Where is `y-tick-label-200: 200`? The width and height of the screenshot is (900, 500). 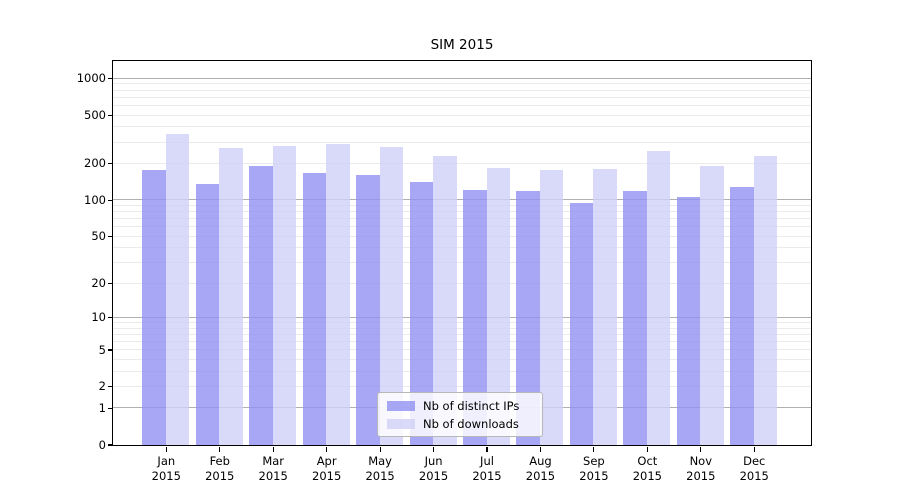 y-tick-label-200: 200 is located at coordinates (95, 163).